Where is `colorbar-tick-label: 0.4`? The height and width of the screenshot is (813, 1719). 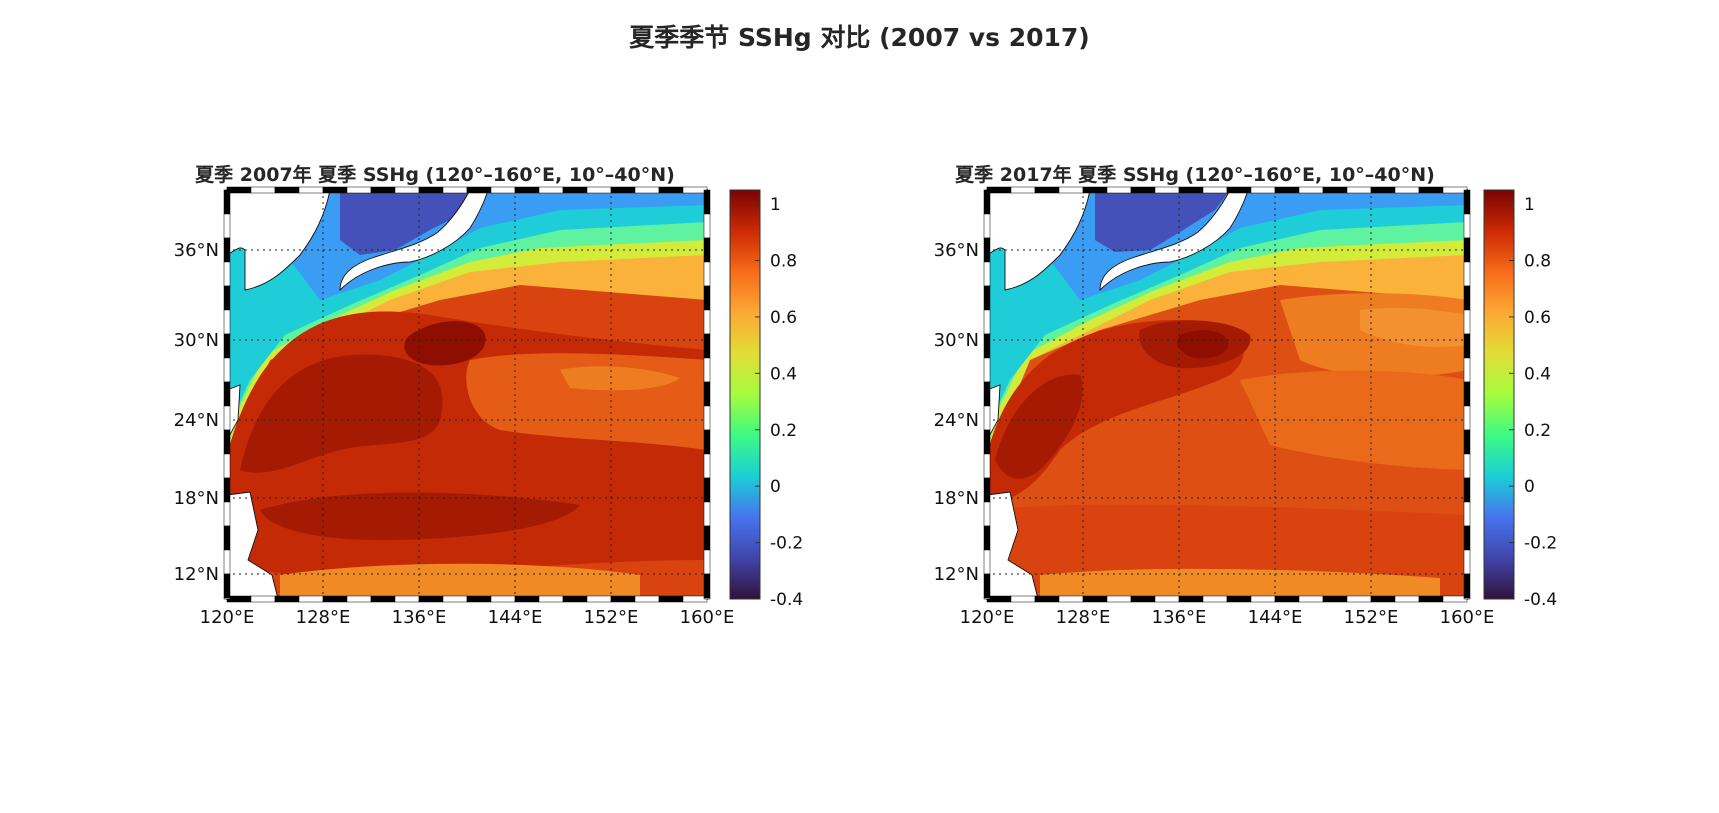
colorbar-tick-label: 0.4 is located at coordinates (783, 374).